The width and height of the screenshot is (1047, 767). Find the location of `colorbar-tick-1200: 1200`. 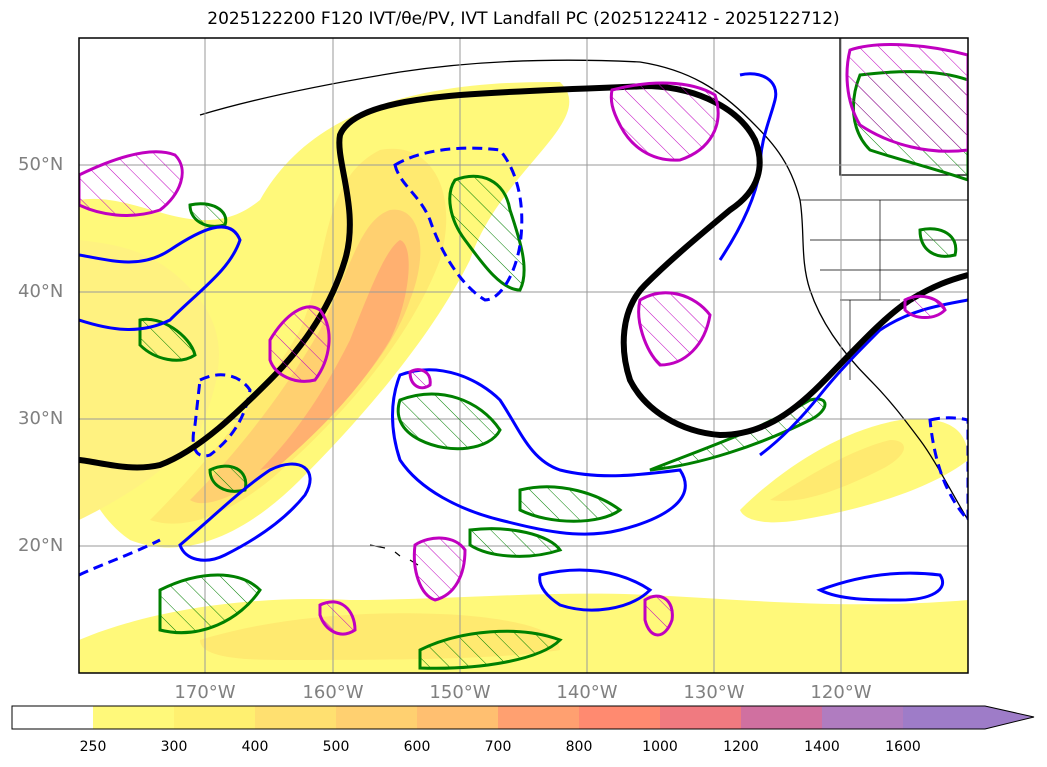

colorbar-tick-1200: 1200 is located at coordinates (741, 747).